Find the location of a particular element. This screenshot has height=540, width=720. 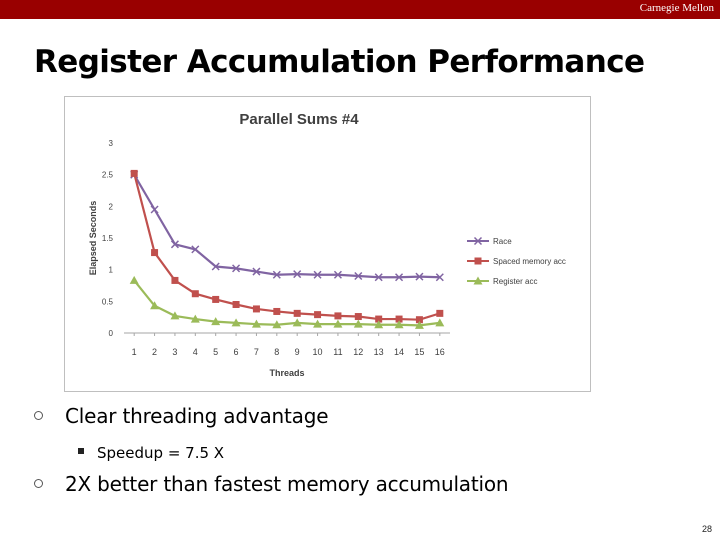

x-tick-label: 15 is located at coordinates (419, 352).